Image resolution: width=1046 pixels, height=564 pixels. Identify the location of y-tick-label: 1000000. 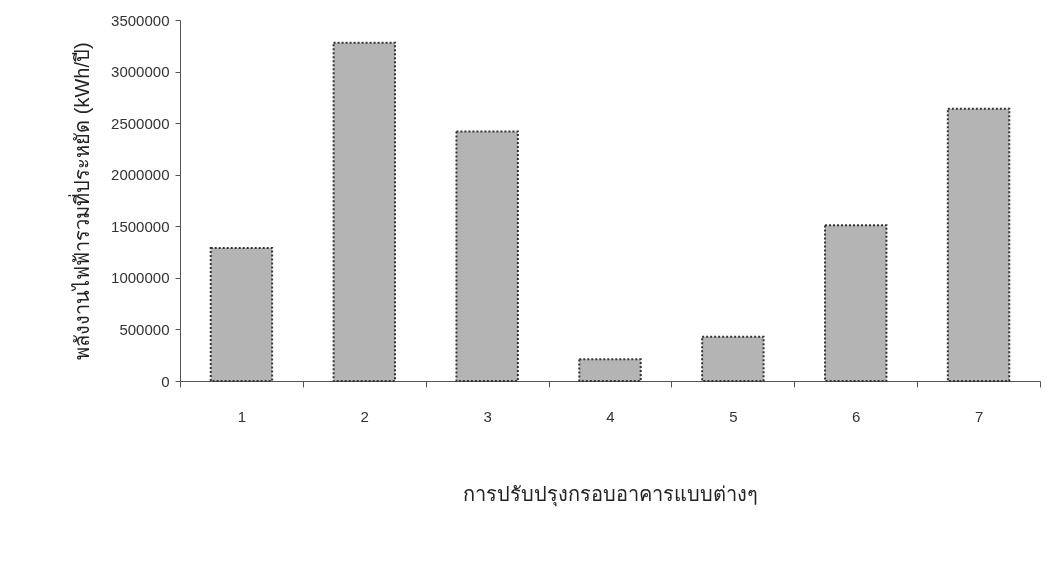
(140, 278).